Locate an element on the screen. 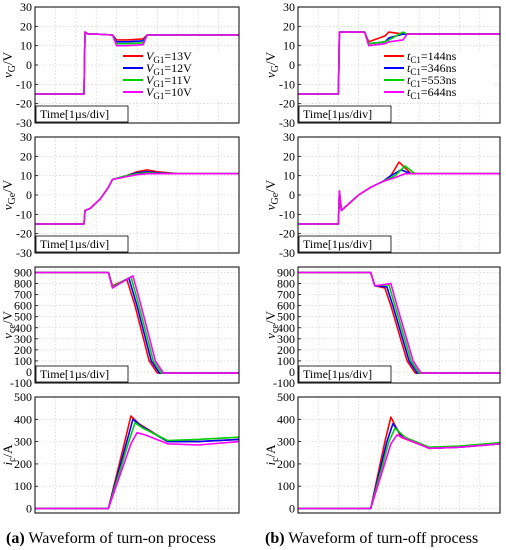 This screenshot has height=550, width=506. legend-label: VG1=10V is located at coordinates (169, 93).